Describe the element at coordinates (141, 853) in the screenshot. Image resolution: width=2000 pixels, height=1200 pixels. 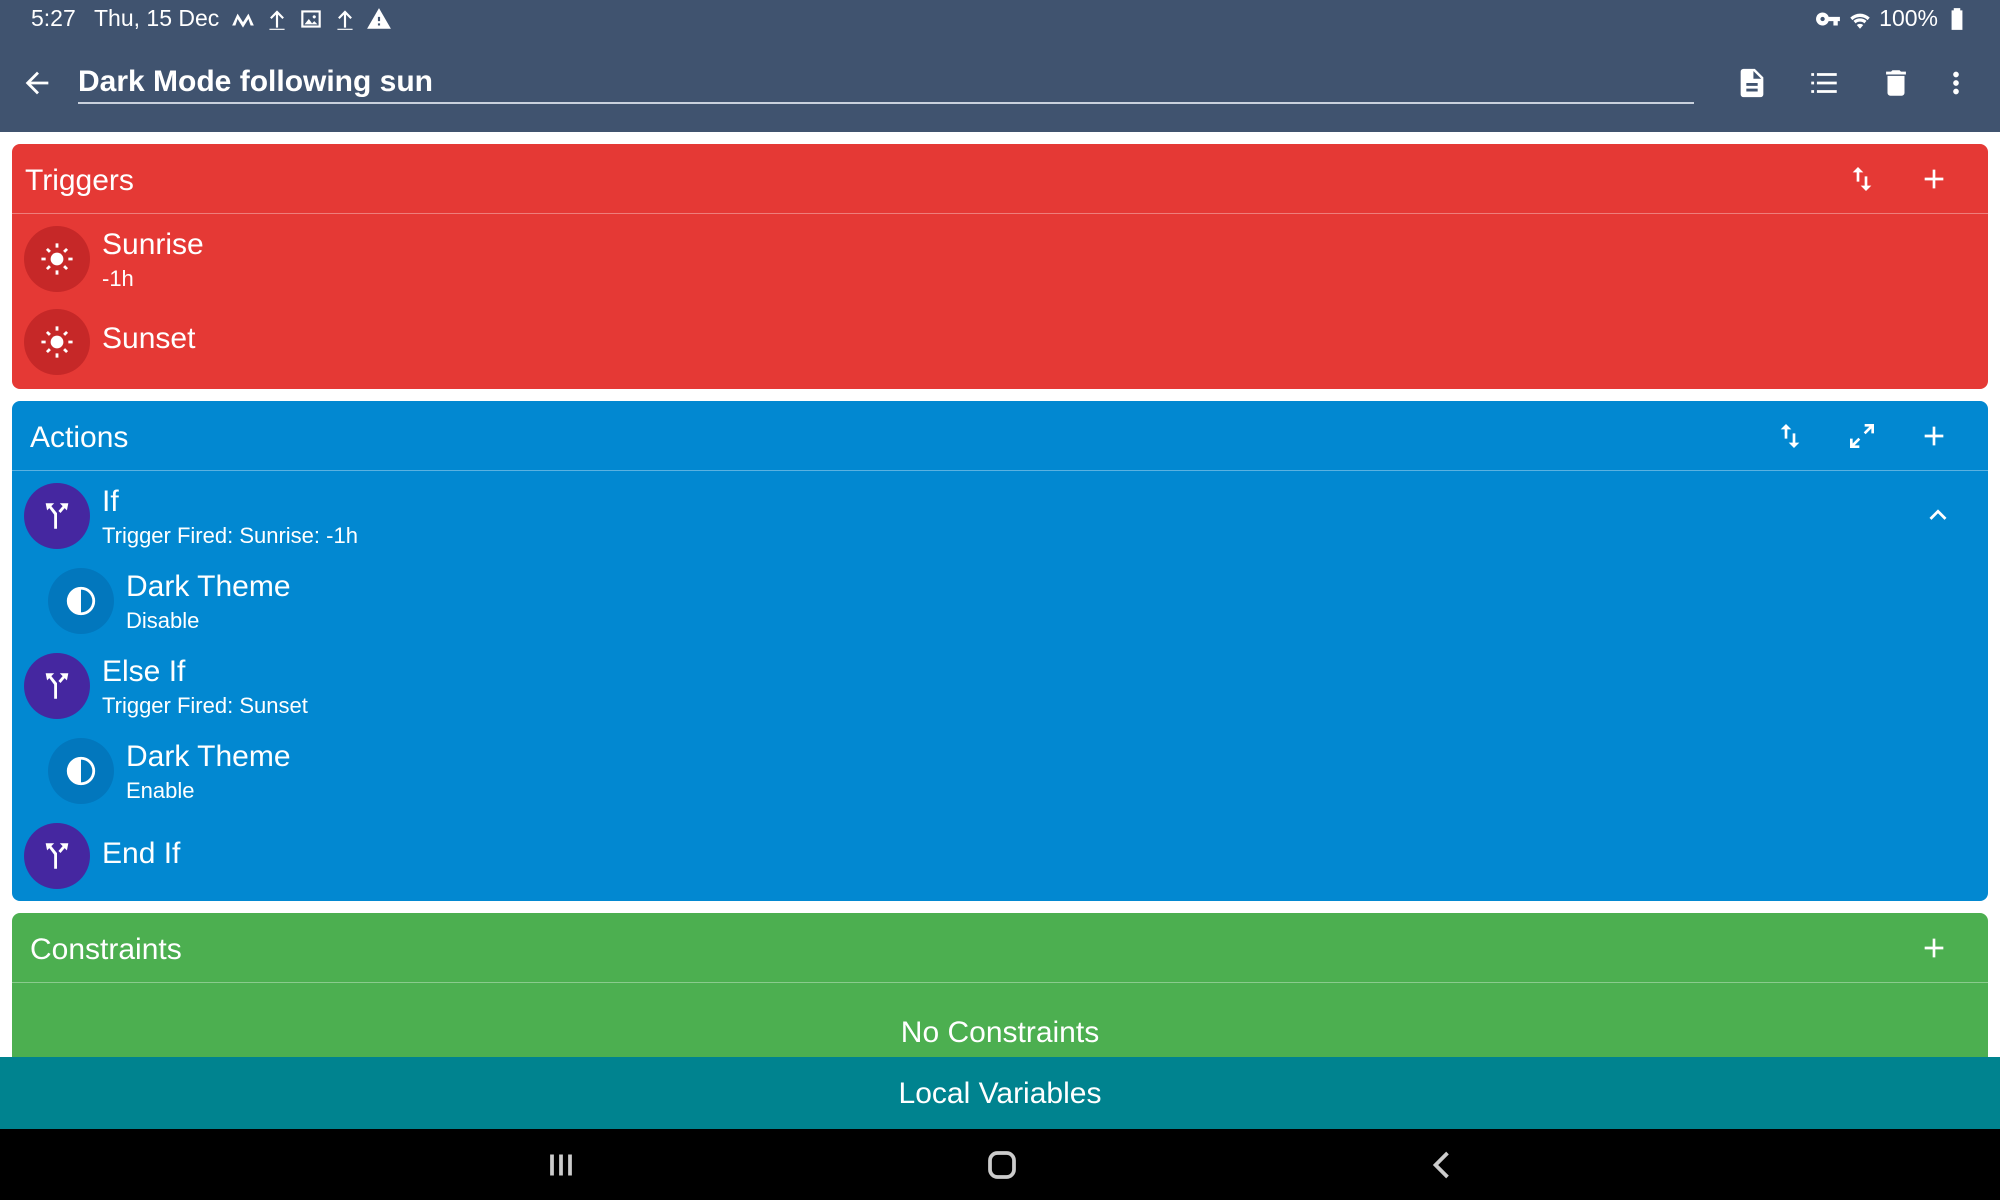
I see `action-name: End If` at that location.